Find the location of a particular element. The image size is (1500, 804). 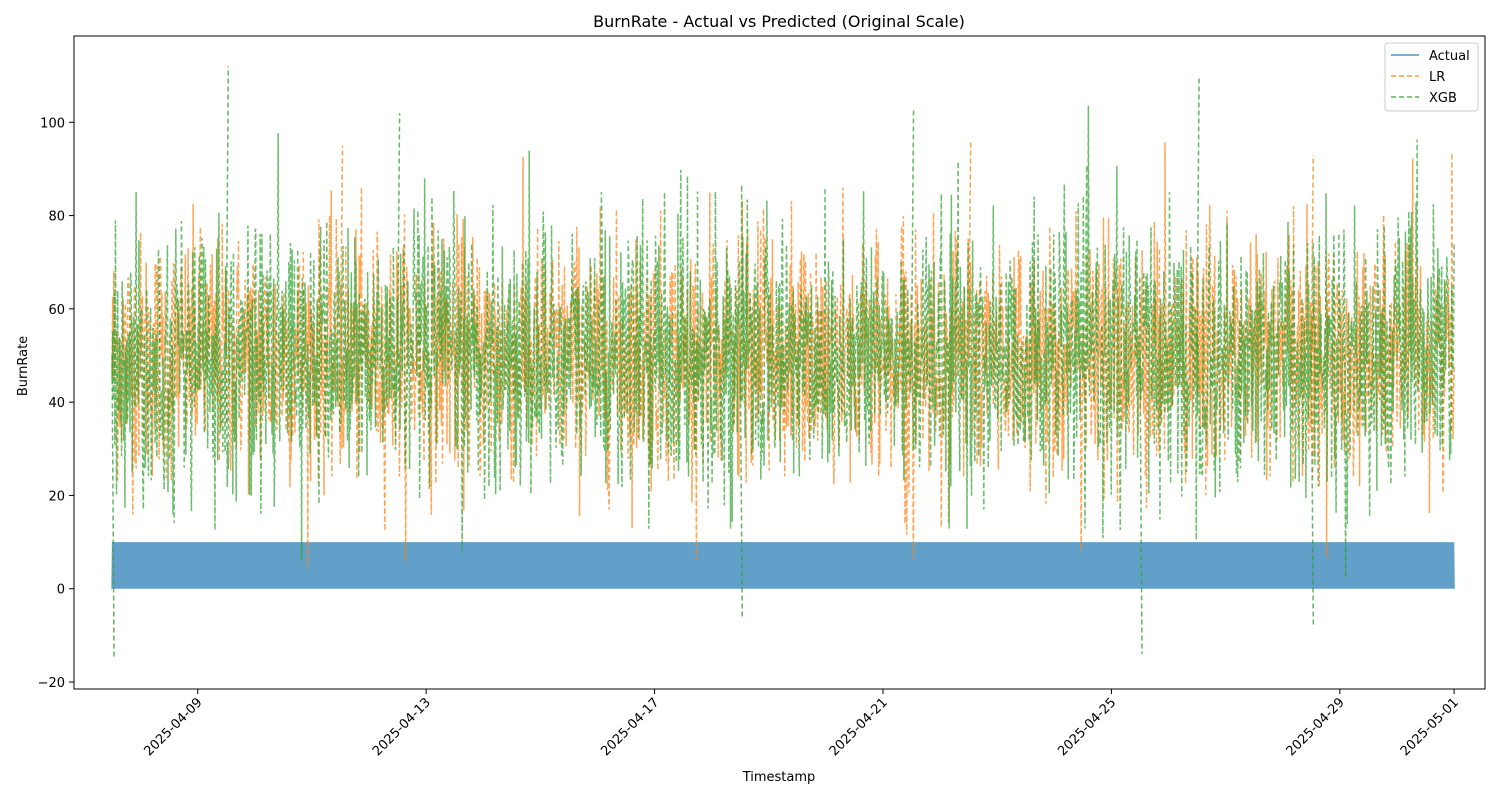

legend-label-lr: LR is located at coordinates (1437, 77).